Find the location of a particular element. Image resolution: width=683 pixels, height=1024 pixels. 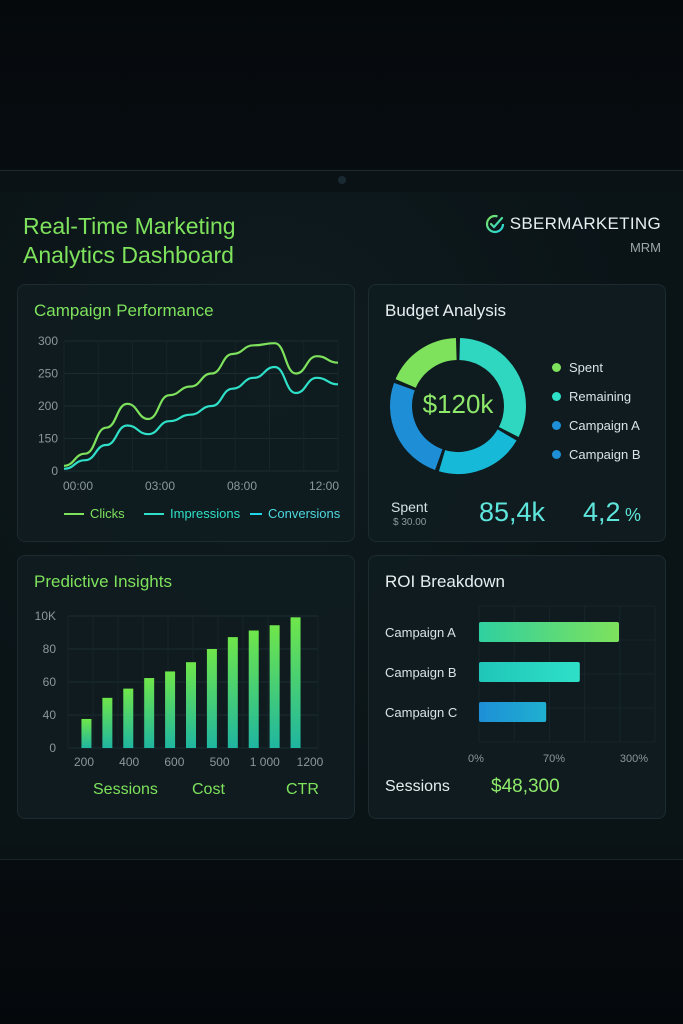

impressions-swatch is located at coordinates (154, 513).